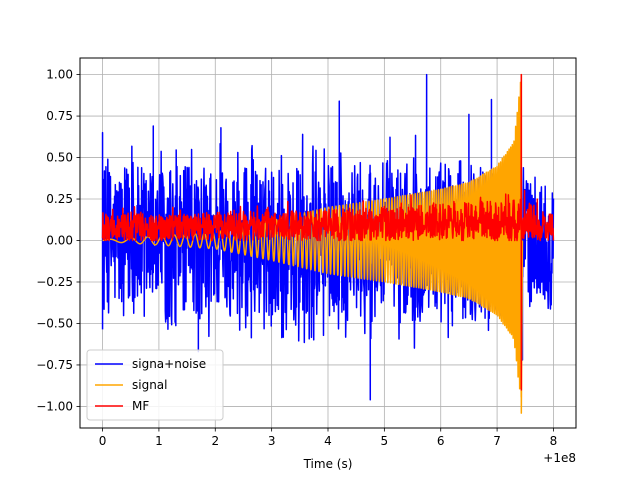 The height and width of the screenshot is (480, 640). I want to click on x-tick-label: 2, so click(215, 441).